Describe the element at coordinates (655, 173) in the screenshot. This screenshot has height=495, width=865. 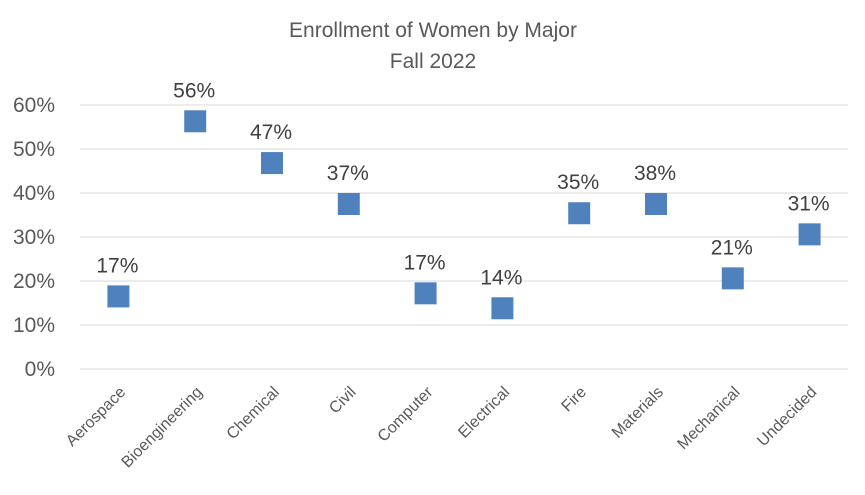
I see `data-label: 38%` at that location.